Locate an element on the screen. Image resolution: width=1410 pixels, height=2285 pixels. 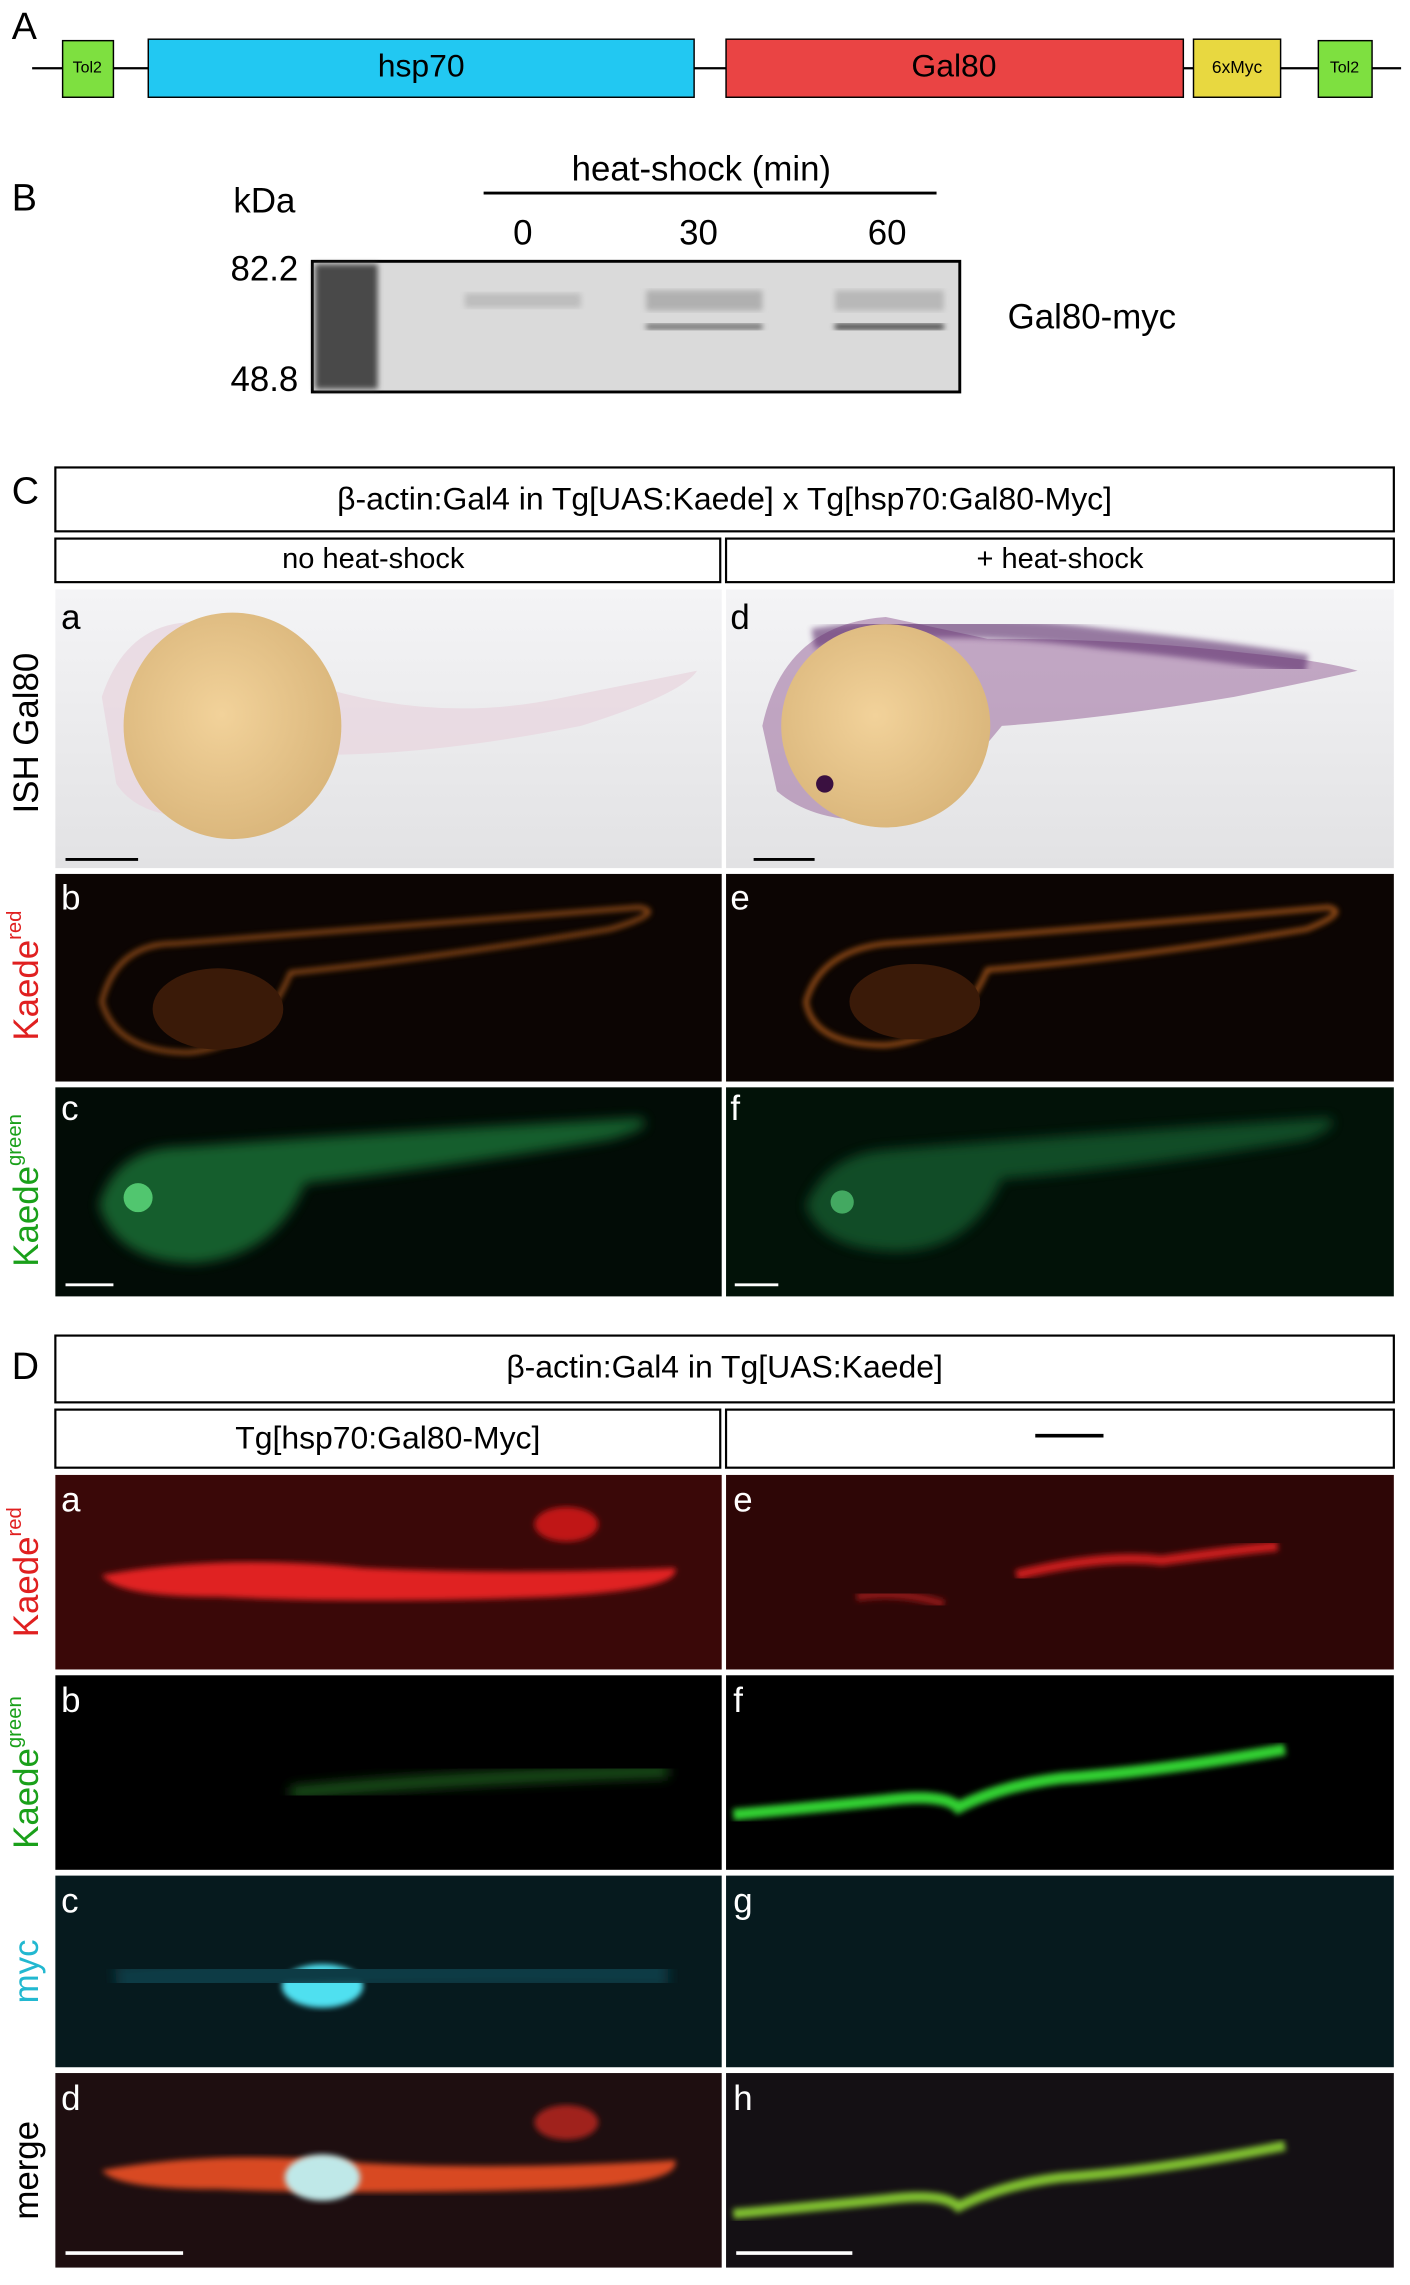
row-label-base: ISH Gal80 is located at coordinates (26, 733).